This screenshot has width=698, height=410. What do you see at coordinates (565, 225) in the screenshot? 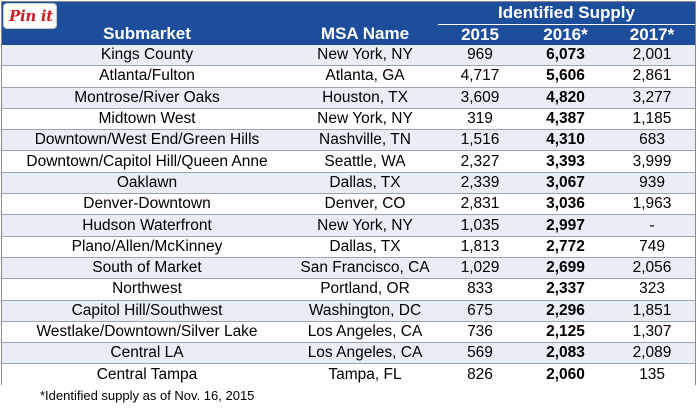
I see `cell-2016: 2,997` at bounding box center [565, 225].